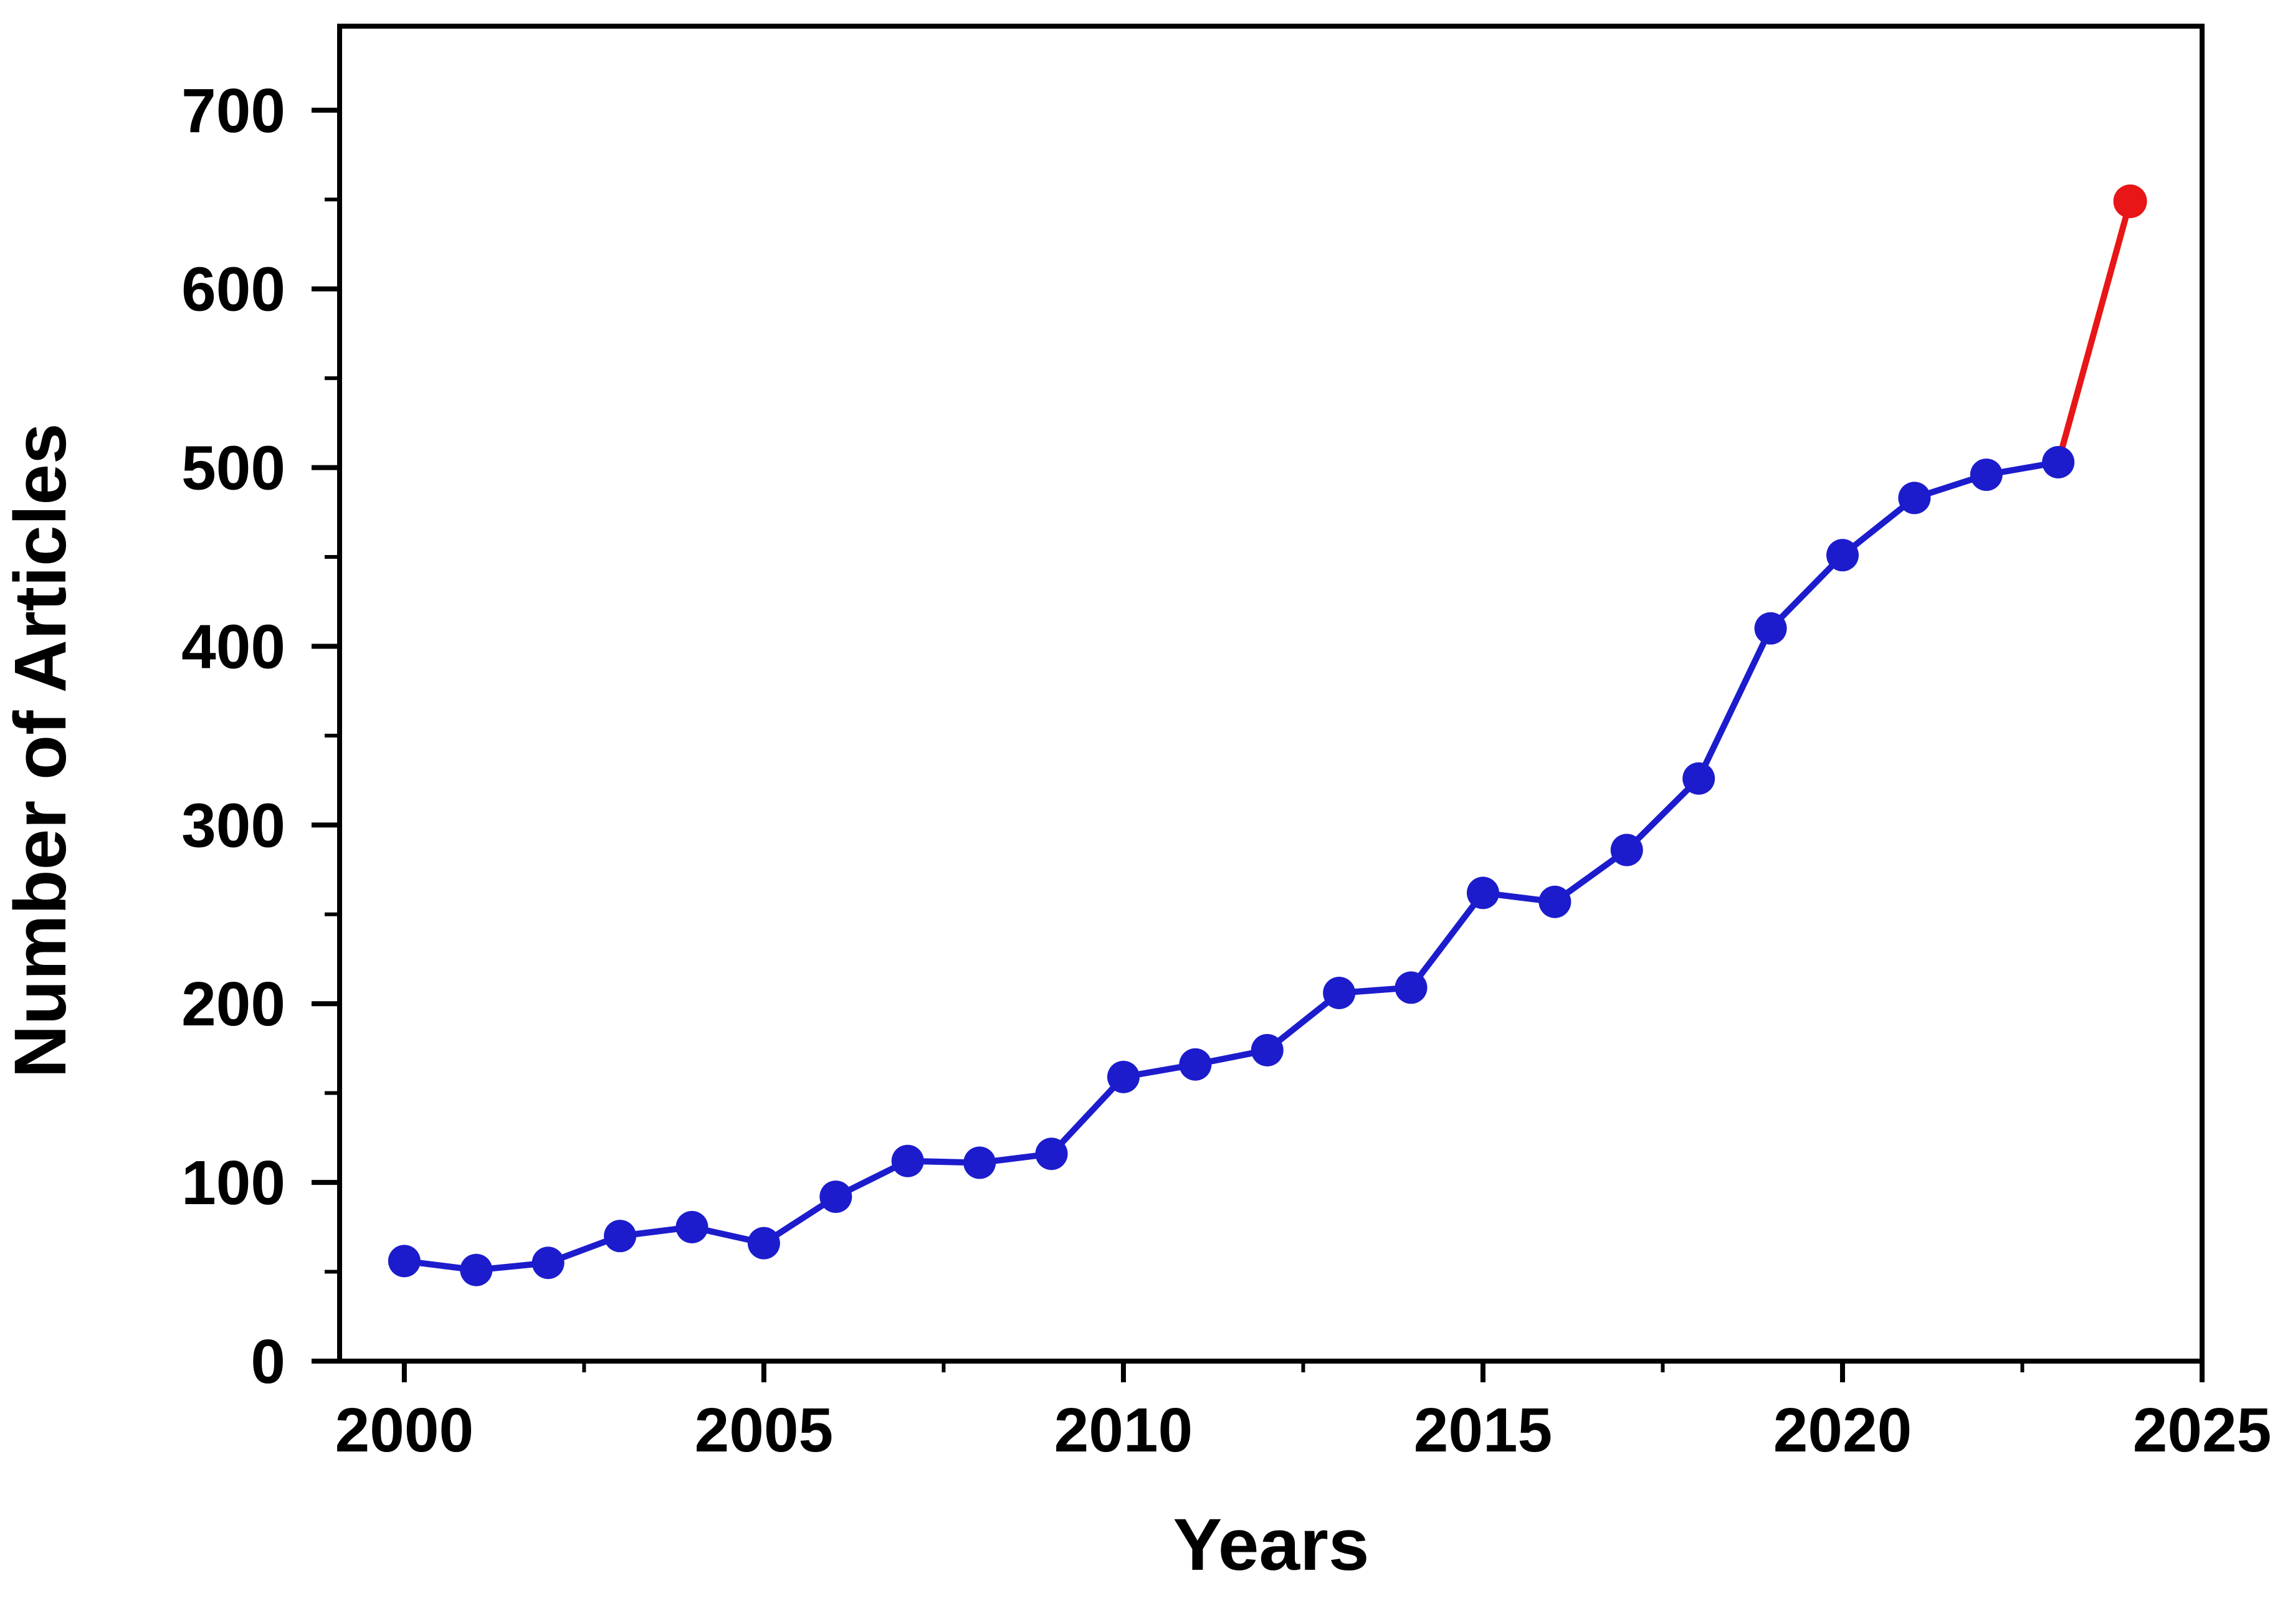 This screenshot has width=2270, height=1624. I want to click on y-tick-label: 300, so click(233, 826).